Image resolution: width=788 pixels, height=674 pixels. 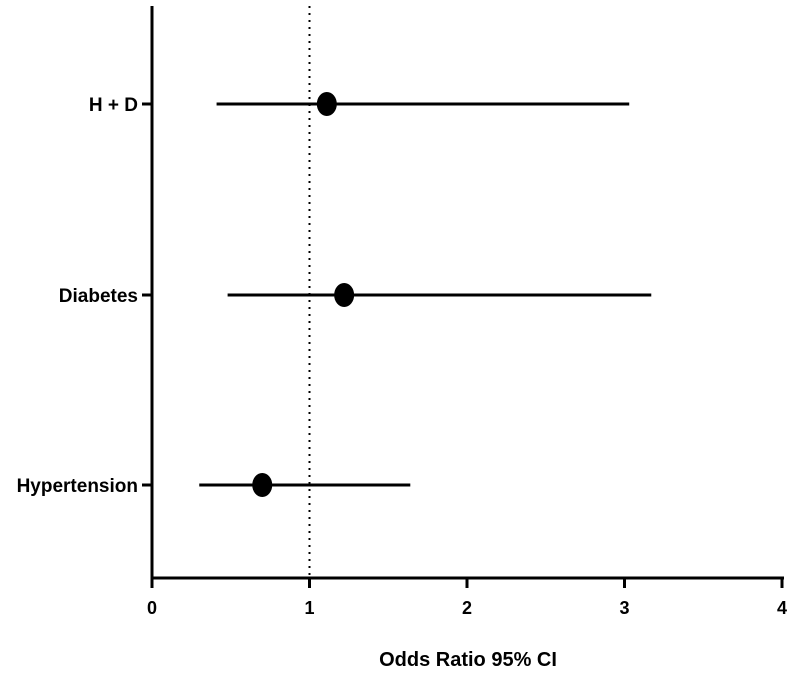 I want to click on y-category-label: Diabetes, so click(x=98, y=296).